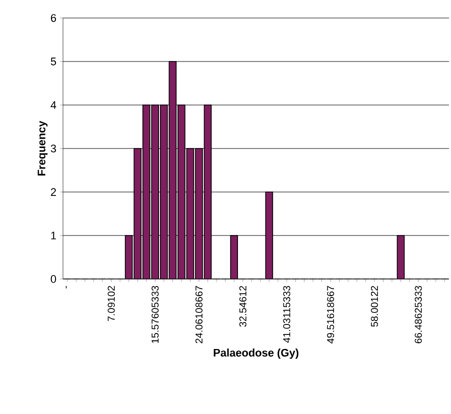 Image resolution: width=451 pixels, height=414 pixels. I want to click on y-axis-title: Frequency, so click(43, 148).